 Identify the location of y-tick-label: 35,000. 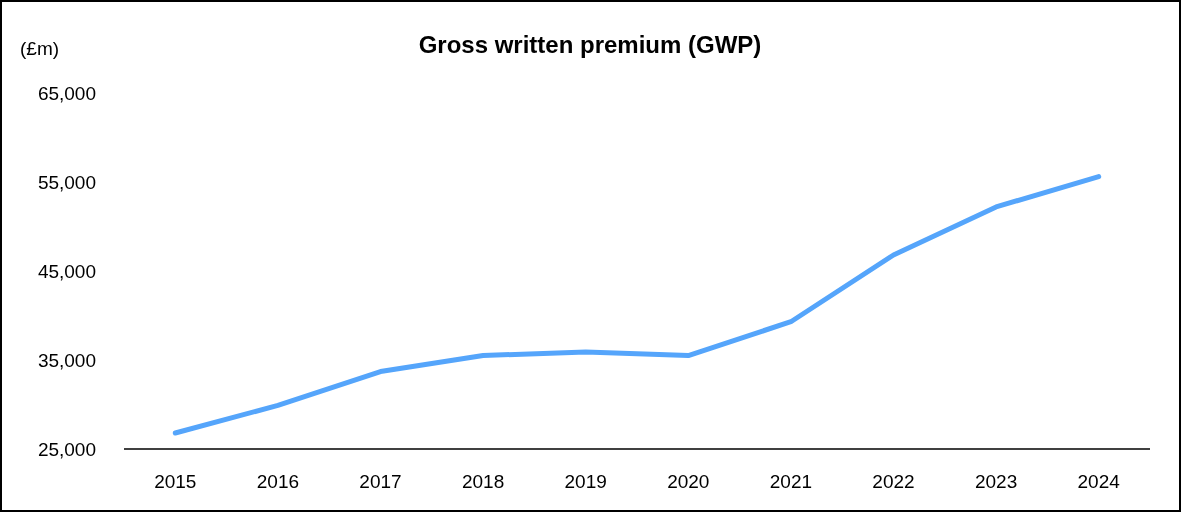
(66, 360).